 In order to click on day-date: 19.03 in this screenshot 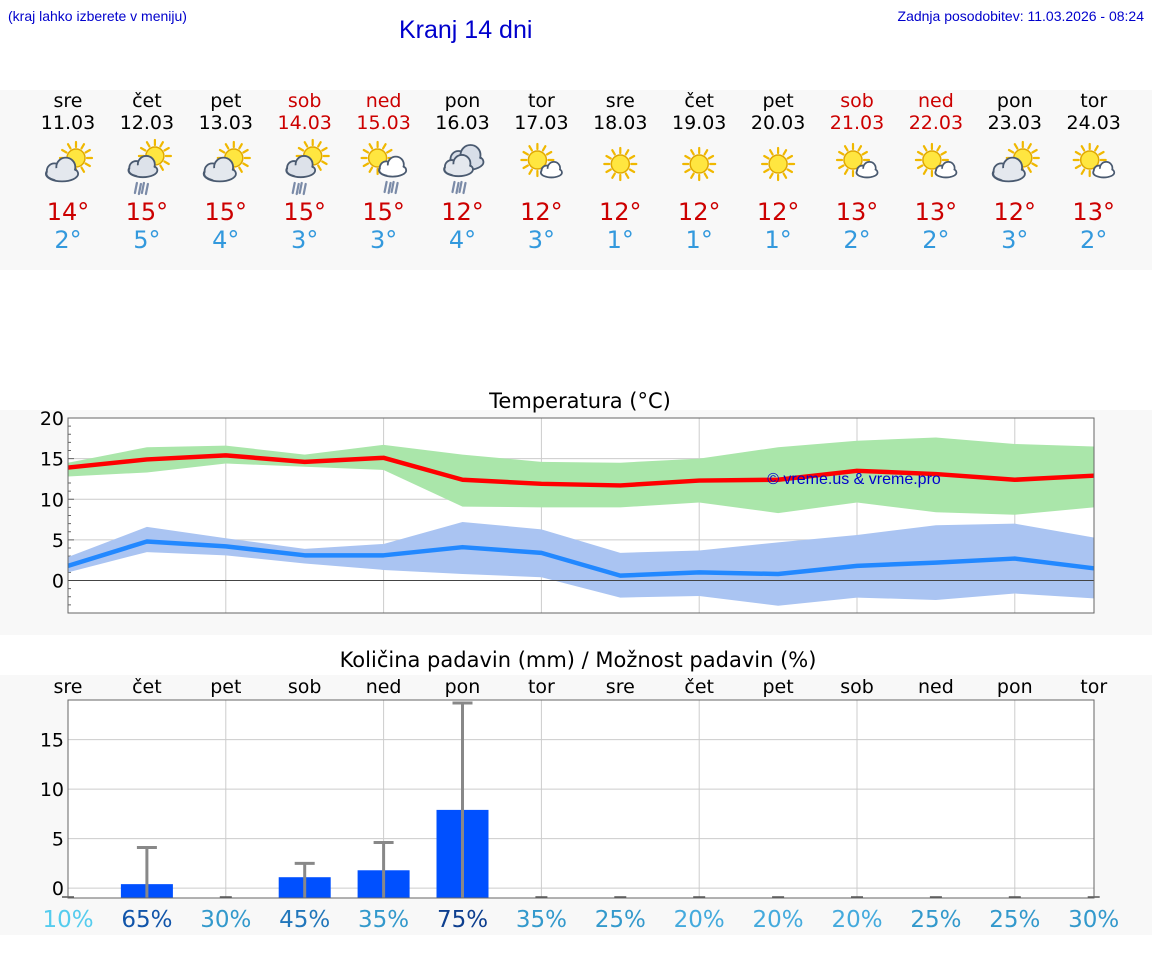, I will do `click(699, 123)`.